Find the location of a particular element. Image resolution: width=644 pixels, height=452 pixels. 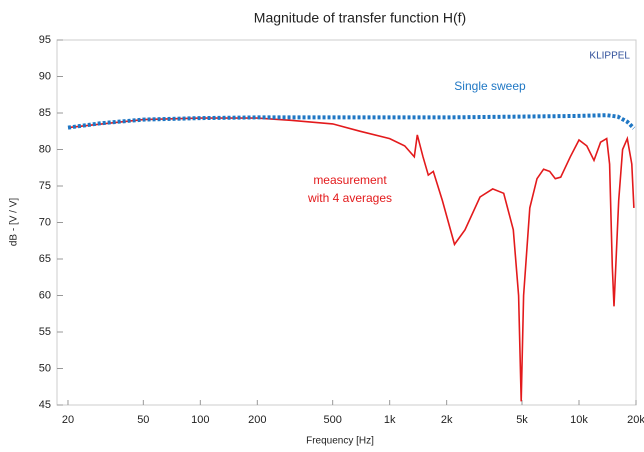

y-tick-label: 95 is located at coordinates (45, 40).